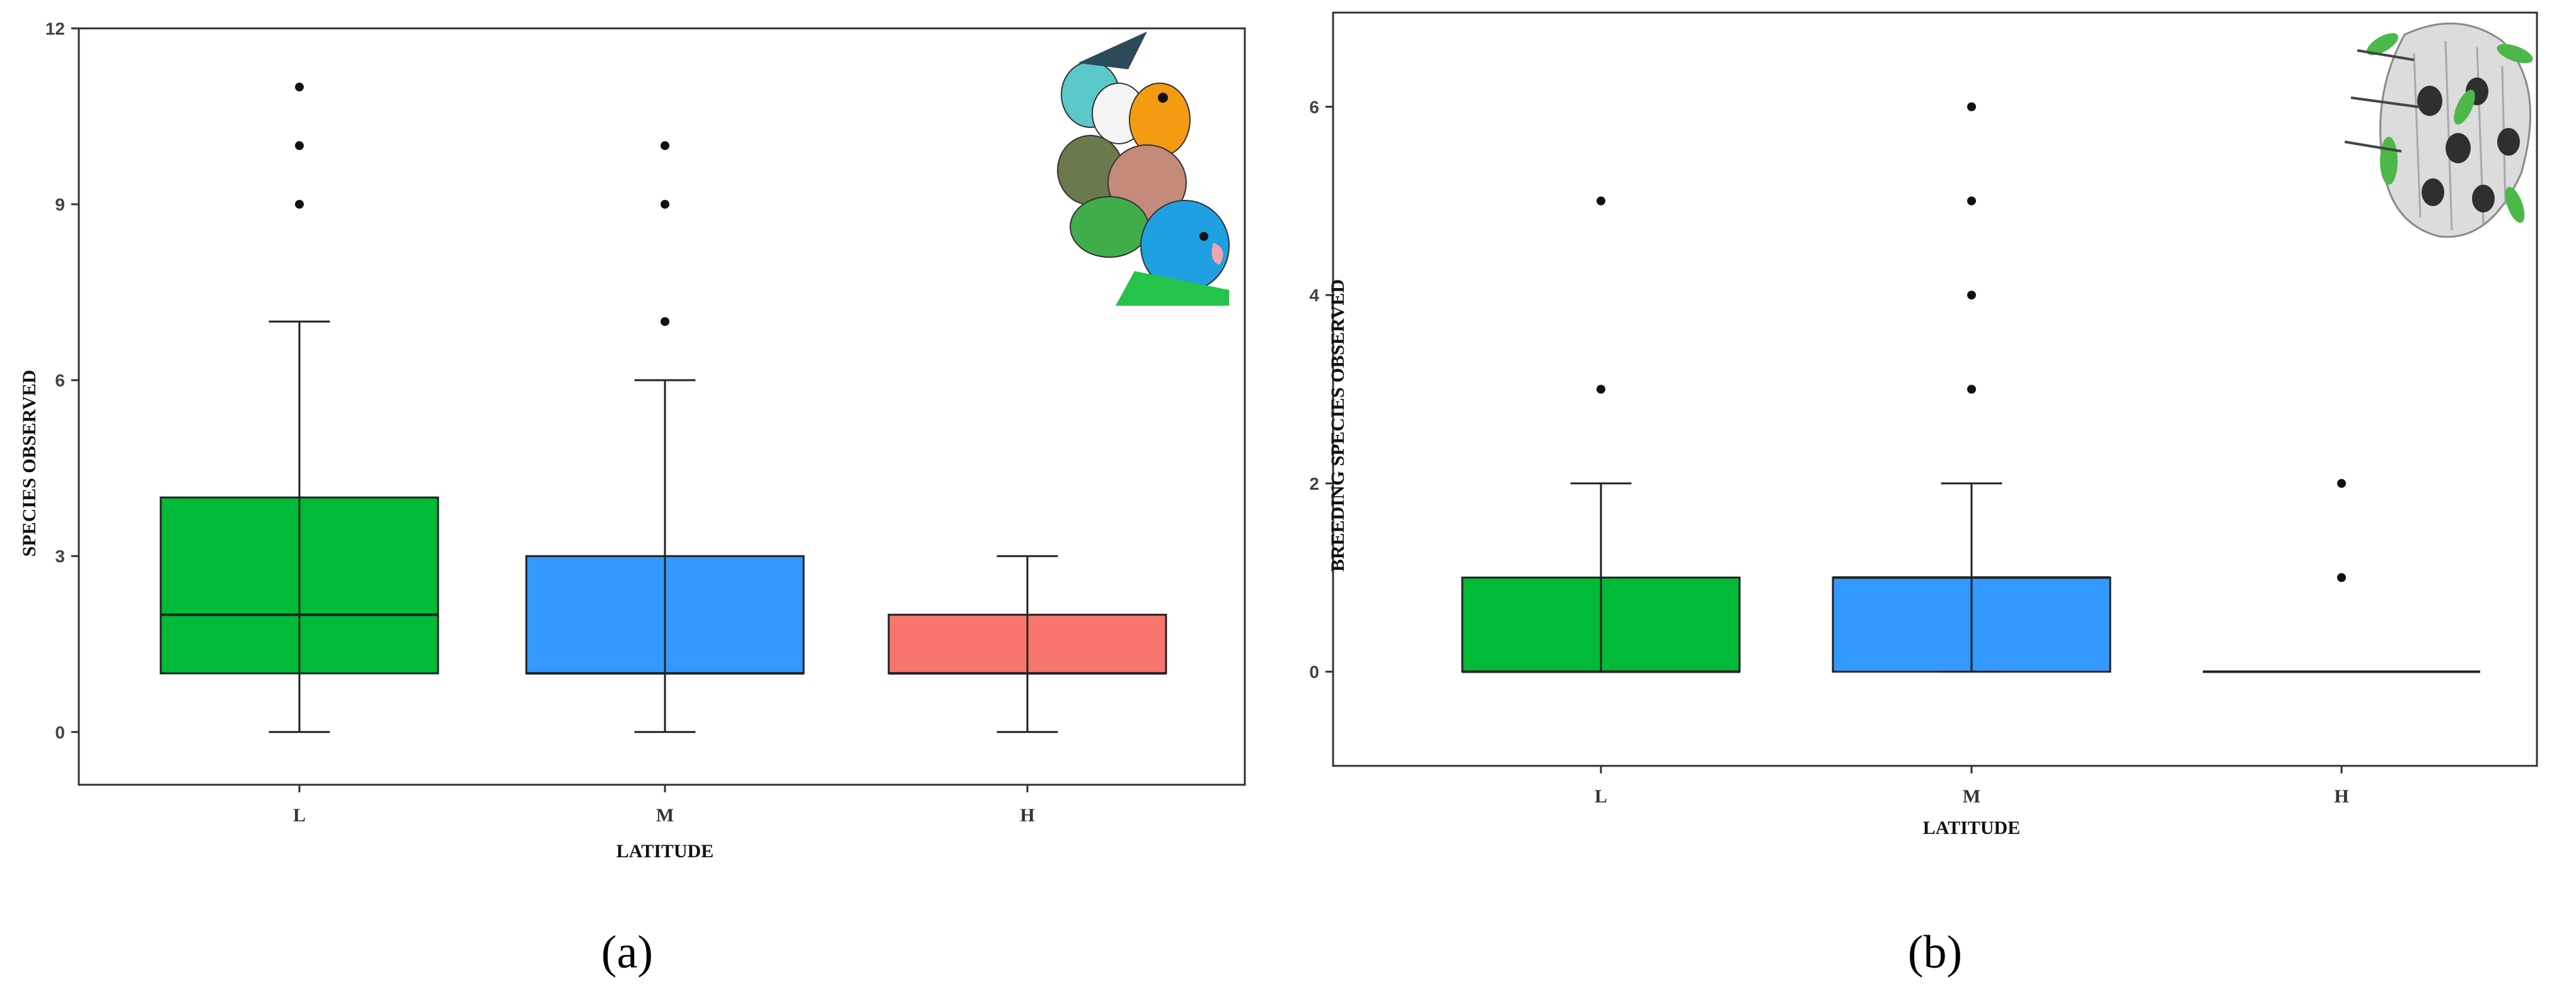  What do you see at coordinates (1972, 828) in the screenshot?
I see `panel-b-x-axis-title: LATITUDE` at bounding box center [1972, 828].